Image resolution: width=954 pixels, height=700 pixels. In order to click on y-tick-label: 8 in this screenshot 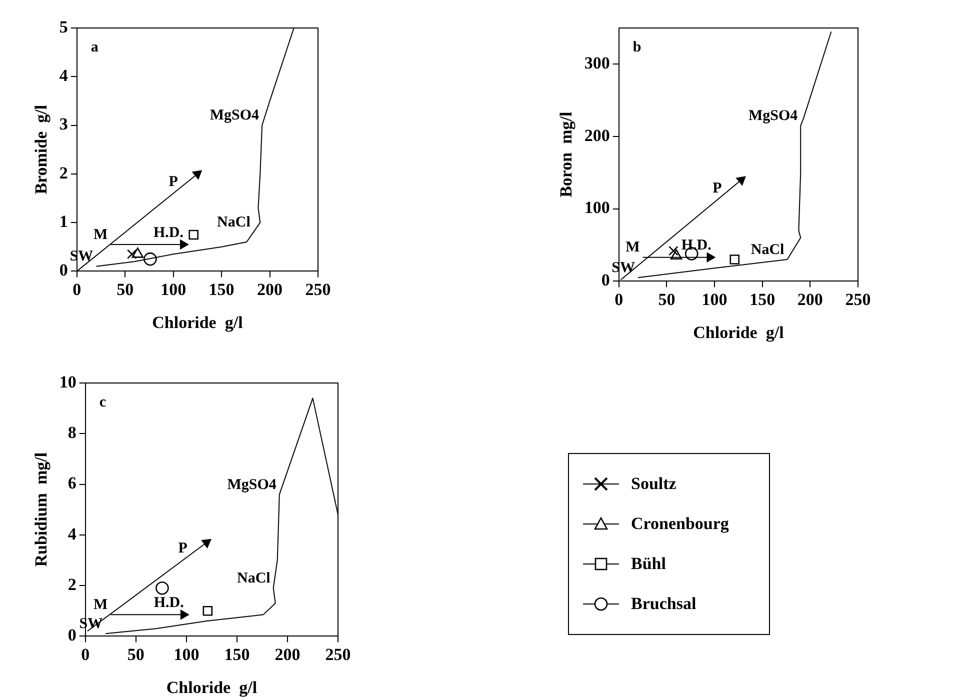, I will do `click(72, 432)`.